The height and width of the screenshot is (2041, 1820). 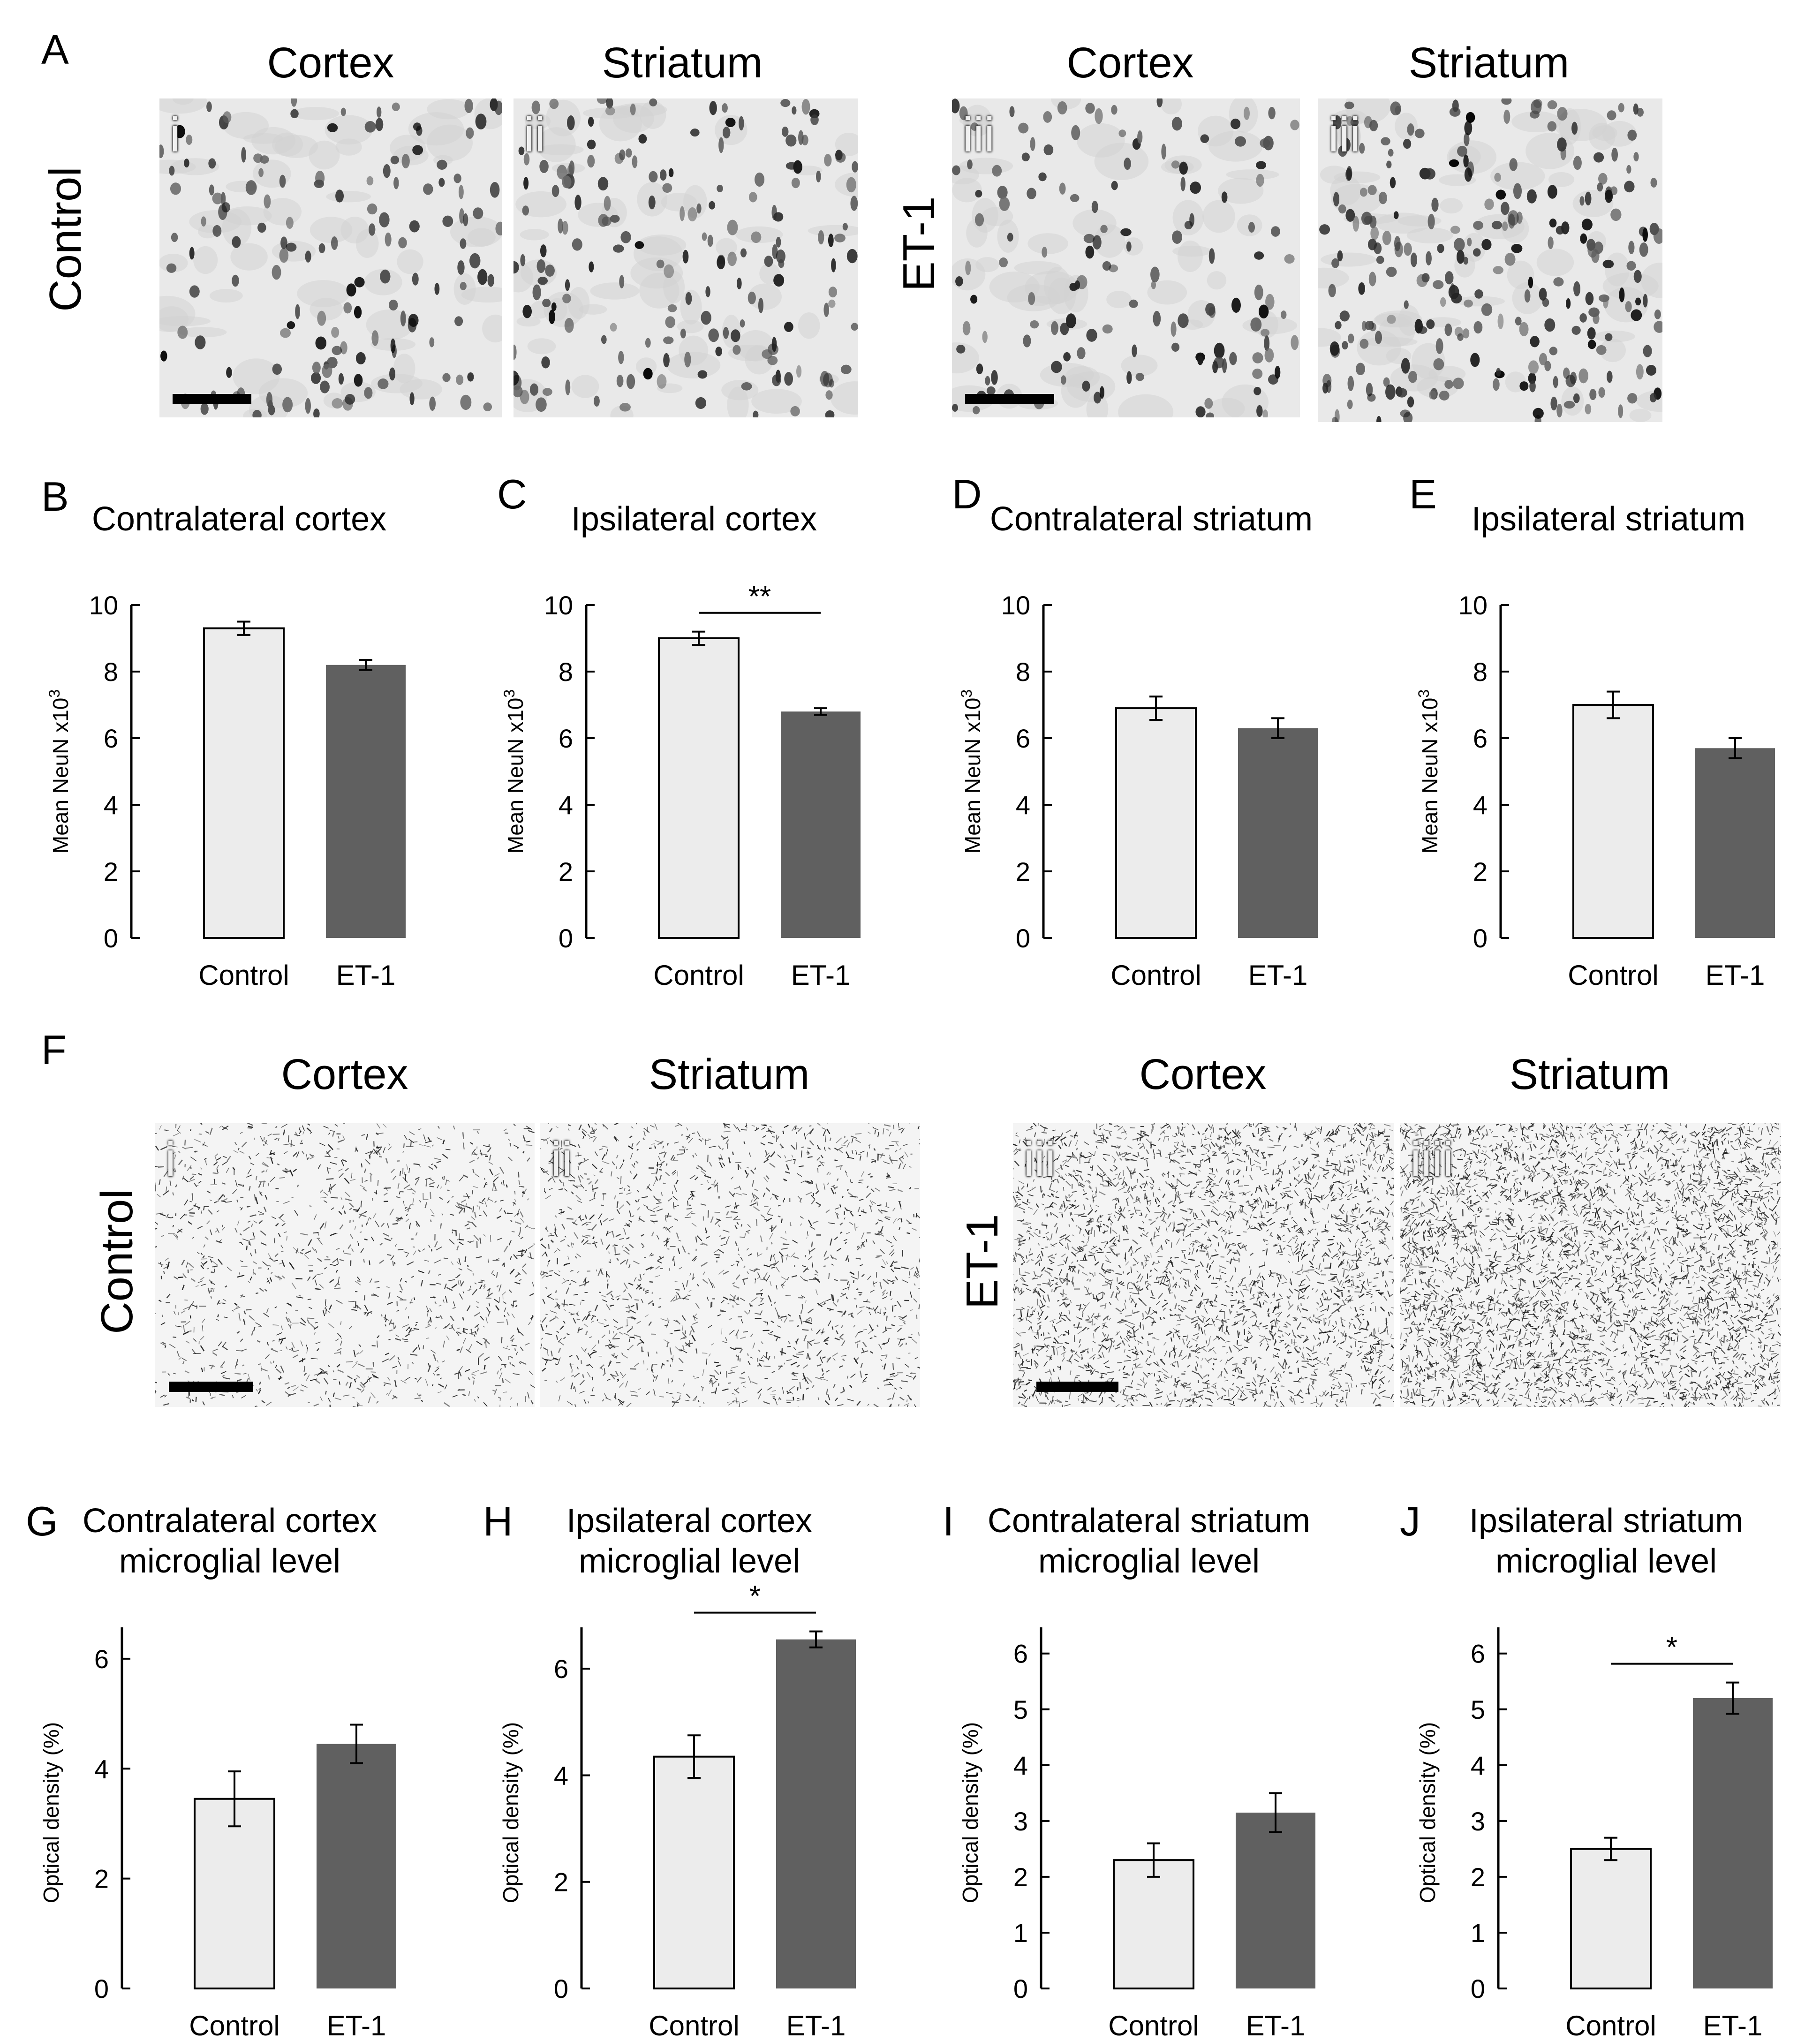 I want to click on panel-f-heading-striatum-et1: Striatum, so click(x=1589, y=1075).